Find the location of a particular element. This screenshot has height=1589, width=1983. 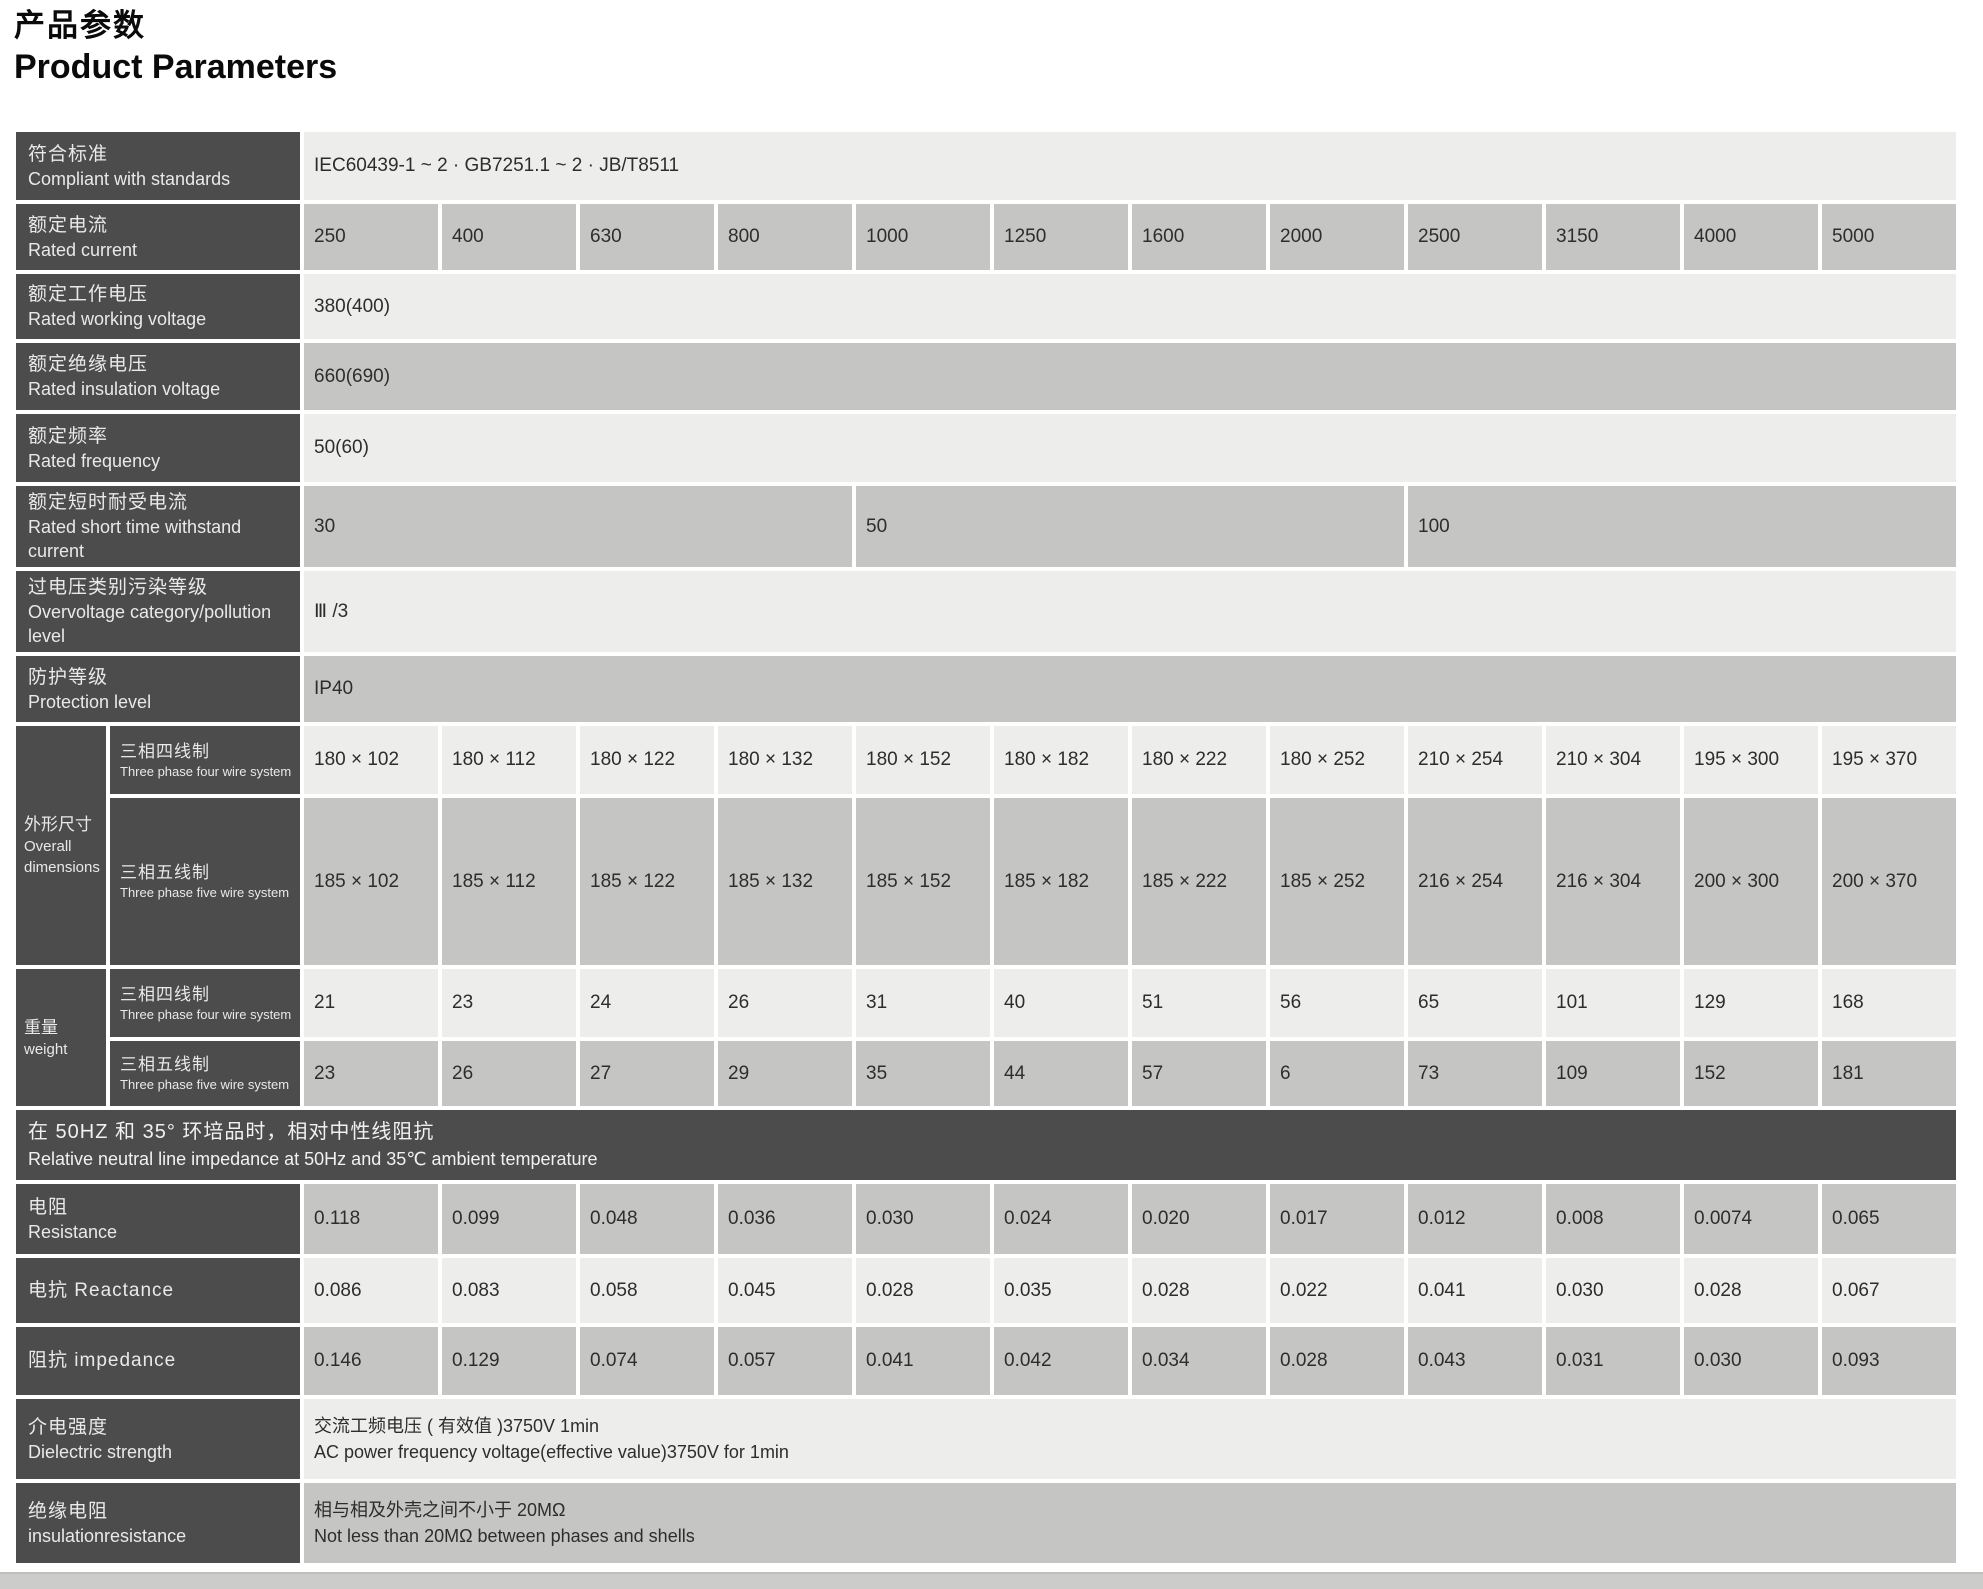

cell-dimensions-four-wire-3: 180 × 132 is located at coordinates (785, 760).